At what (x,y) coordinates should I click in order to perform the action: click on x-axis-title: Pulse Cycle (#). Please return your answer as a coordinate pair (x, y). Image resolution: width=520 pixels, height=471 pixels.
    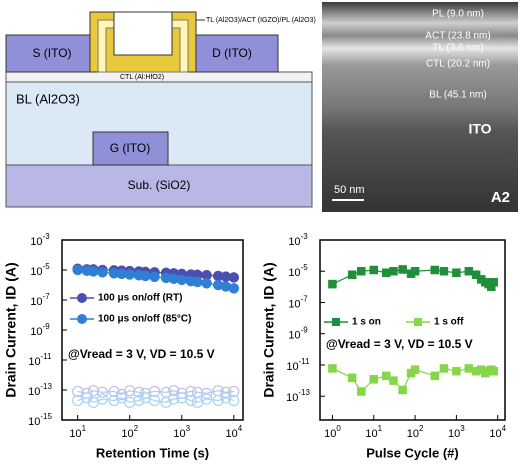
    Looking at the image, I should click on (412, 452).